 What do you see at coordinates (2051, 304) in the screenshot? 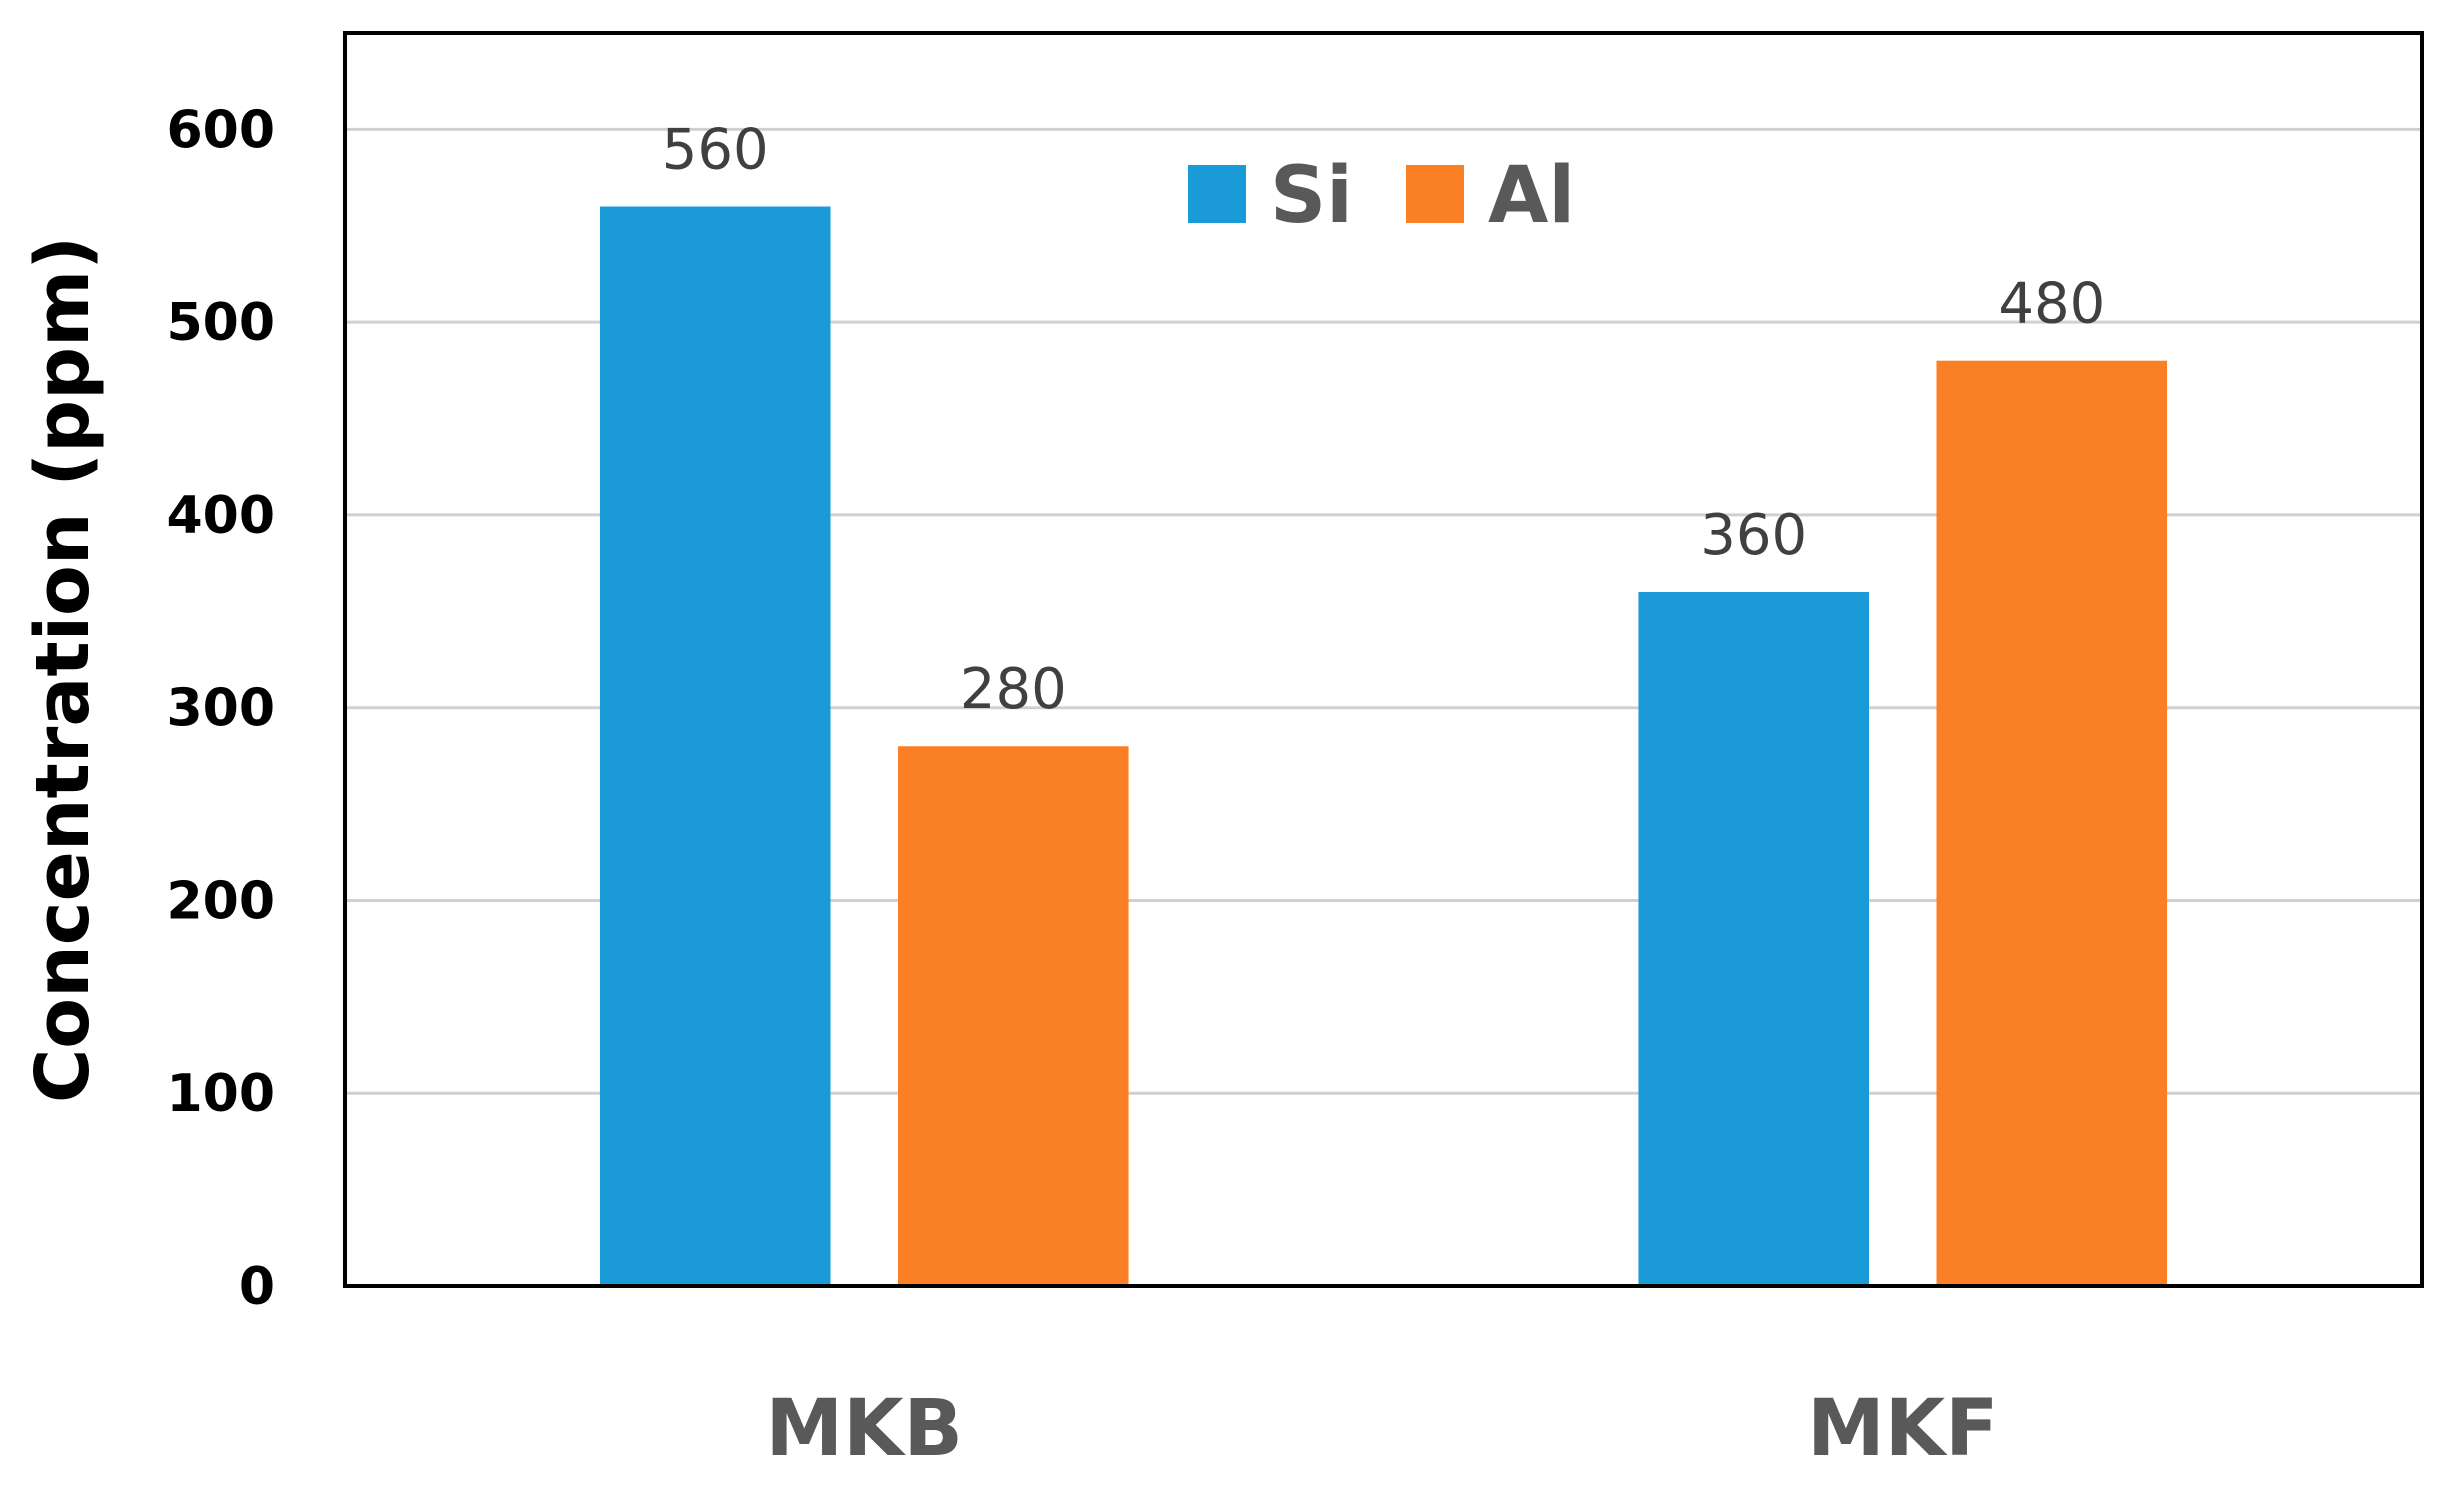
I see `data-label: 480` at bounding box center [2051, 304].